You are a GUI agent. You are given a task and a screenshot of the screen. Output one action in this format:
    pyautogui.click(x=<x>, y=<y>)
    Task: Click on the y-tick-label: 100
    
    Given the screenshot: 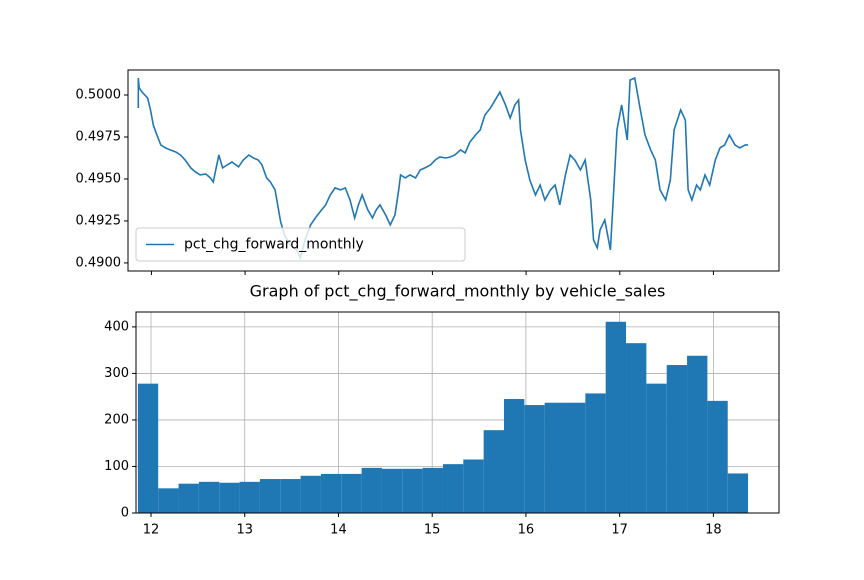 What is the action you would take?
    pyautogui.click(x=116, y=466)
    